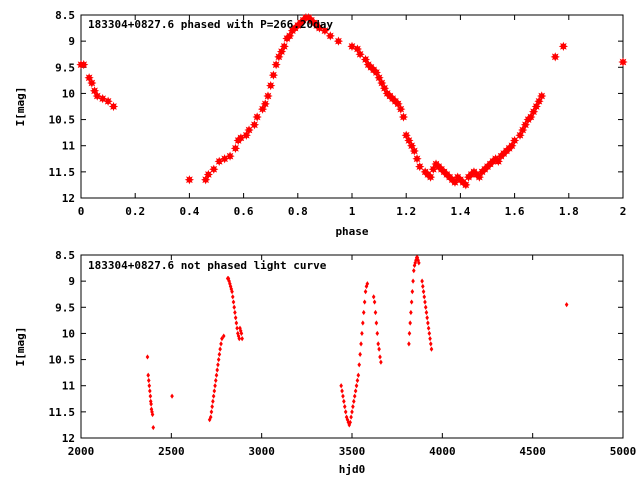 The height and width of the screenshot is (480, 640). I want to click on x-tick-label: 1.4, so click(460, 211).